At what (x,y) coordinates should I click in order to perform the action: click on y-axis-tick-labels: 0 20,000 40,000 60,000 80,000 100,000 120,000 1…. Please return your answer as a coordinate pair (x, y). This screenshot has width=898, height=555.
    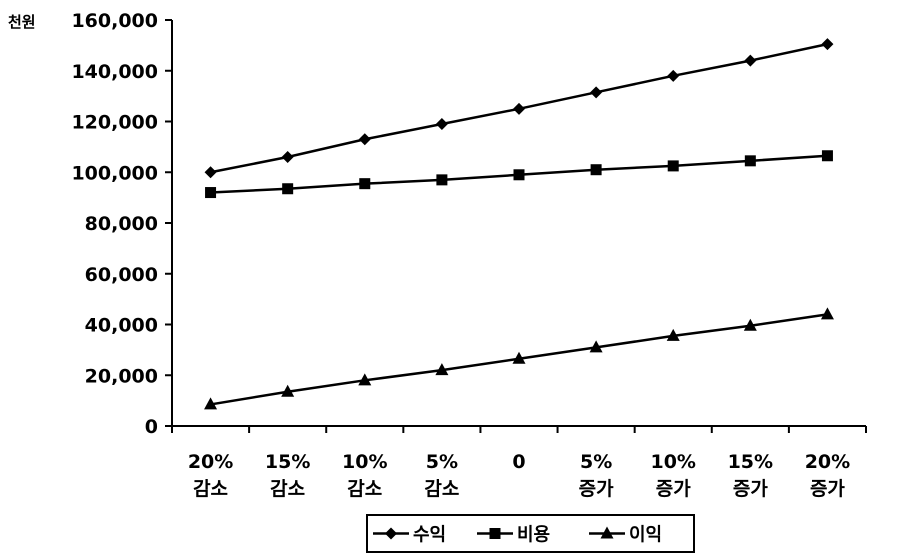
    Looking at the image, I should click on (114, 224).